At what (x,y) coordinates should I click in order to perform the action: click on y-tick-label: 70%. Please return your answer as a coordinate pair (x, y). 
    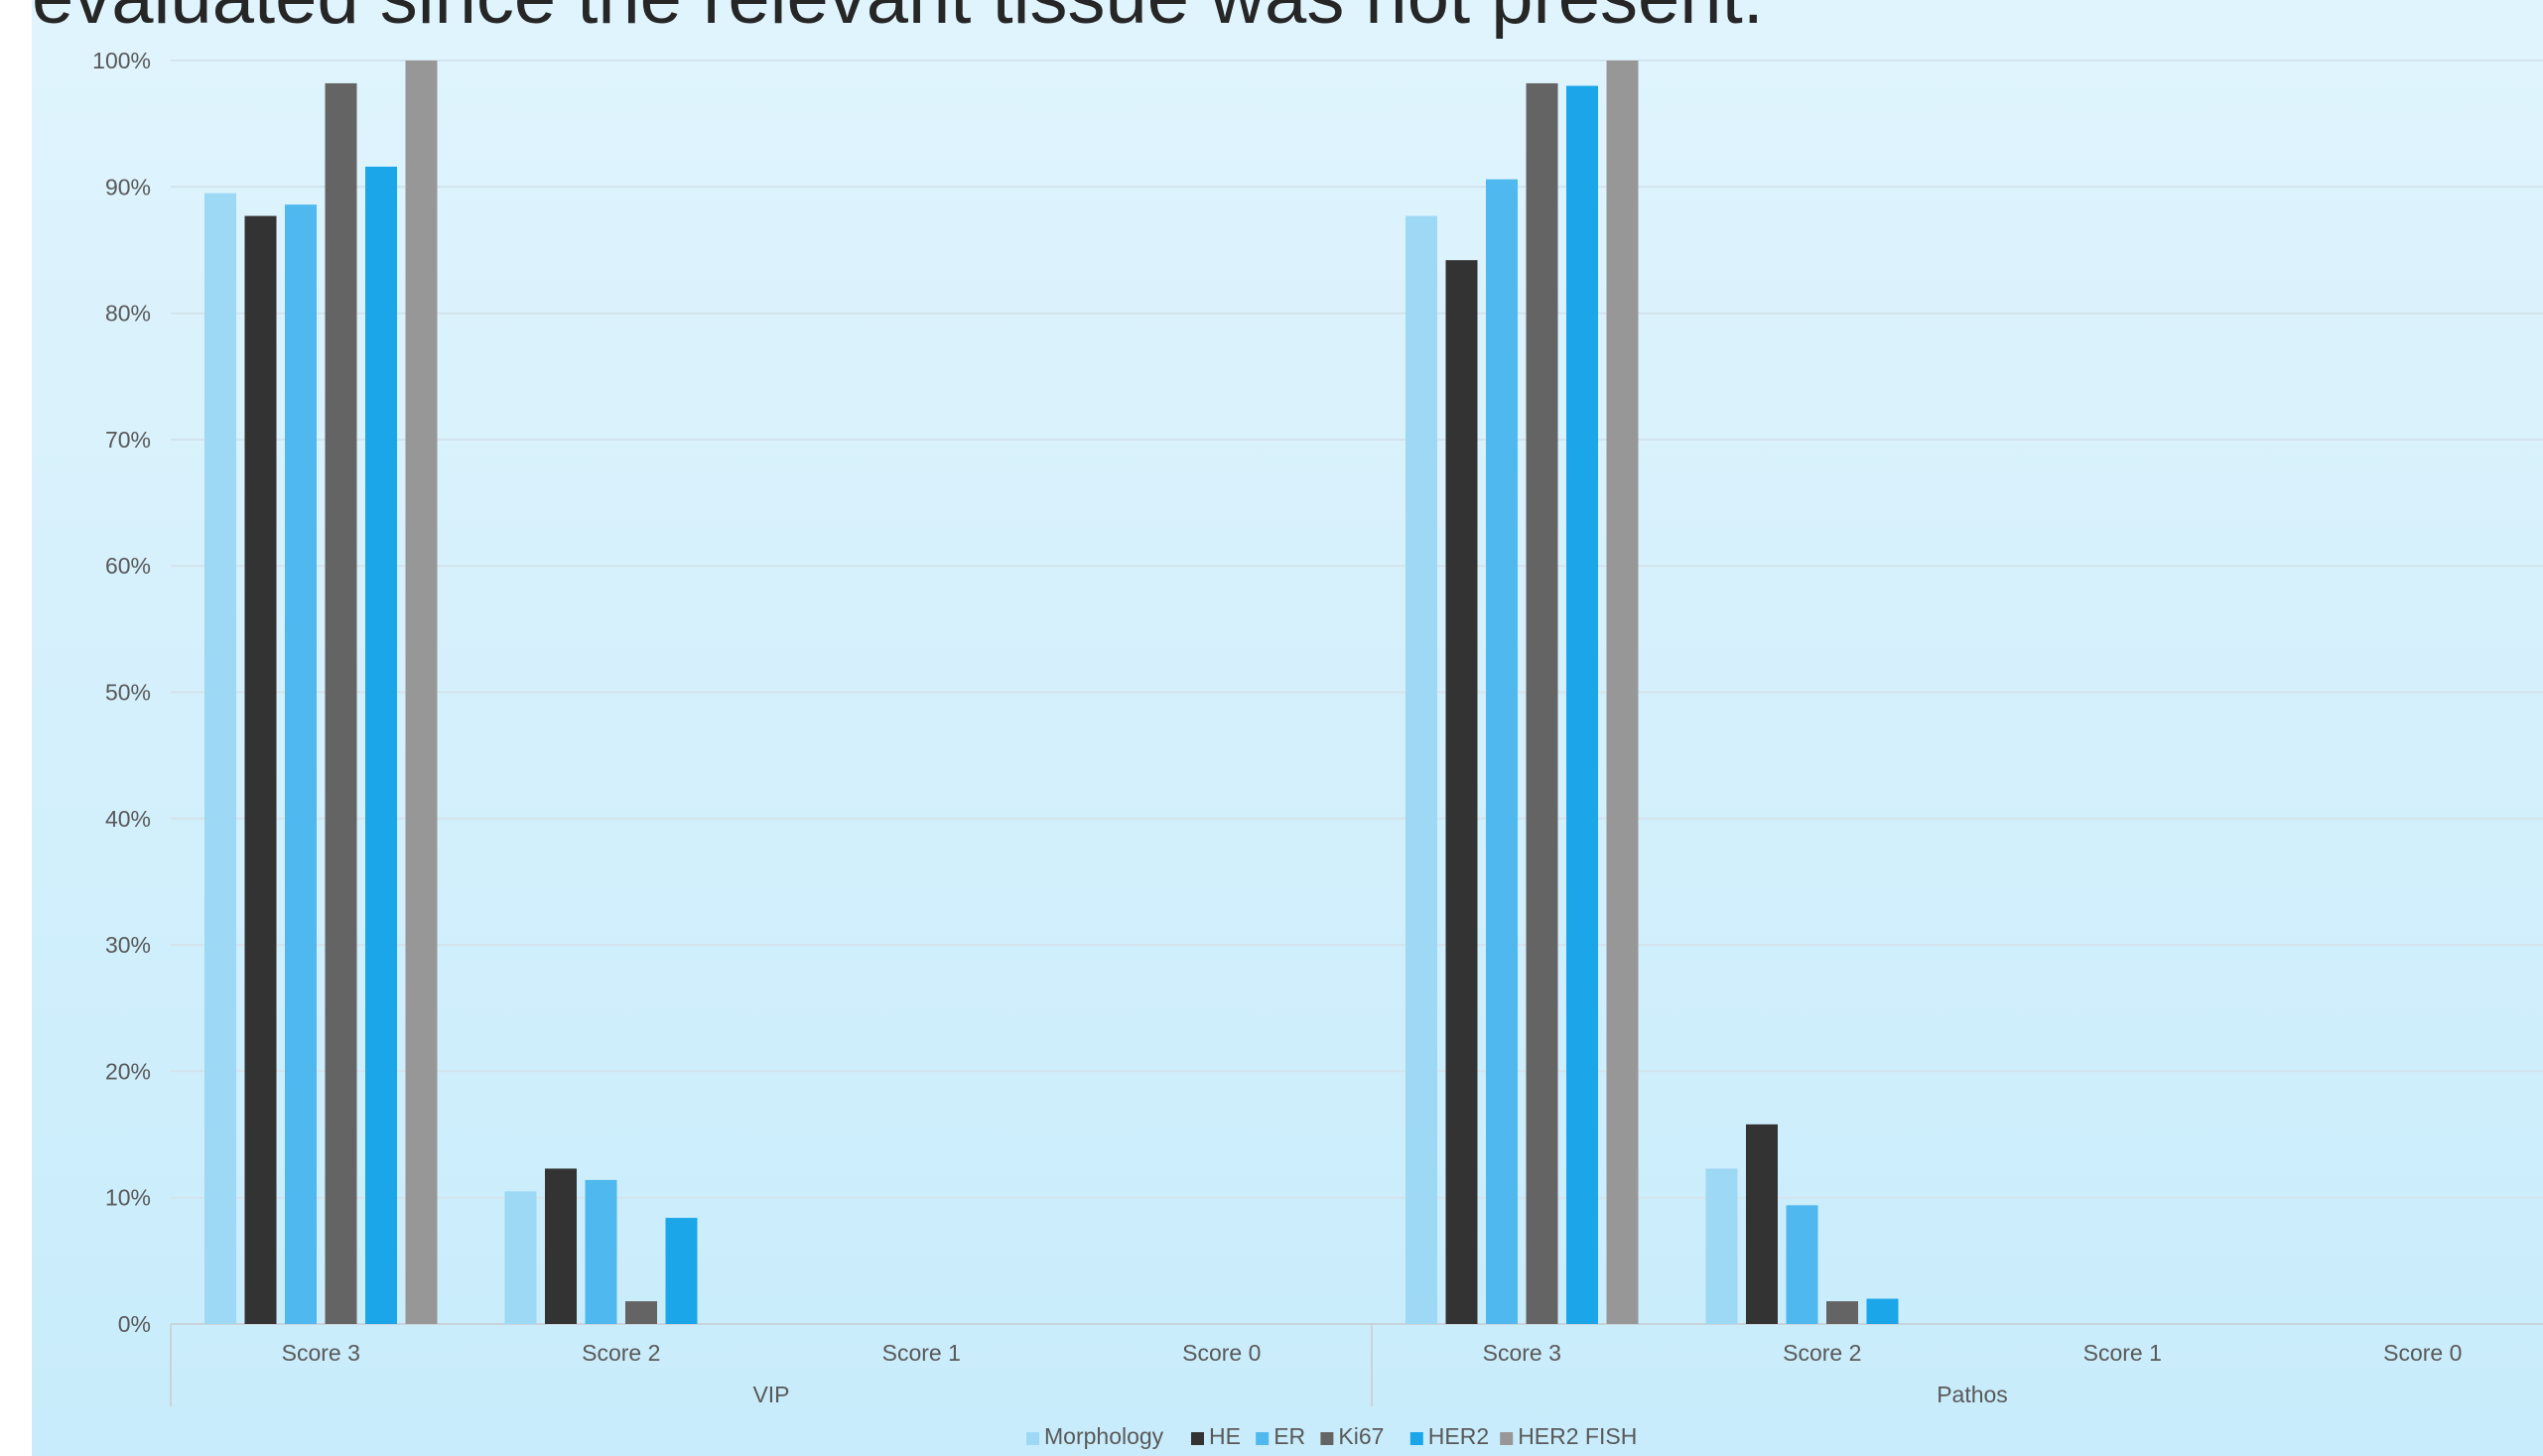
    Looking at the image, I should click on (128, 440).